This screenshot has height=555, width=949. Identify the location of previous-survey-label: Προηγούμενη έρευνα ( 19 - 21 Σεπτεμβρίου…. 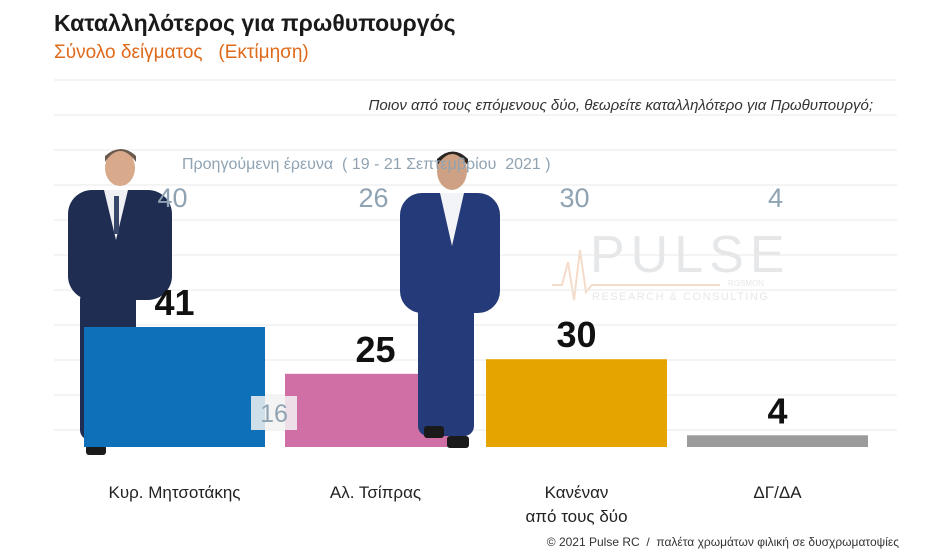
(366, 164).